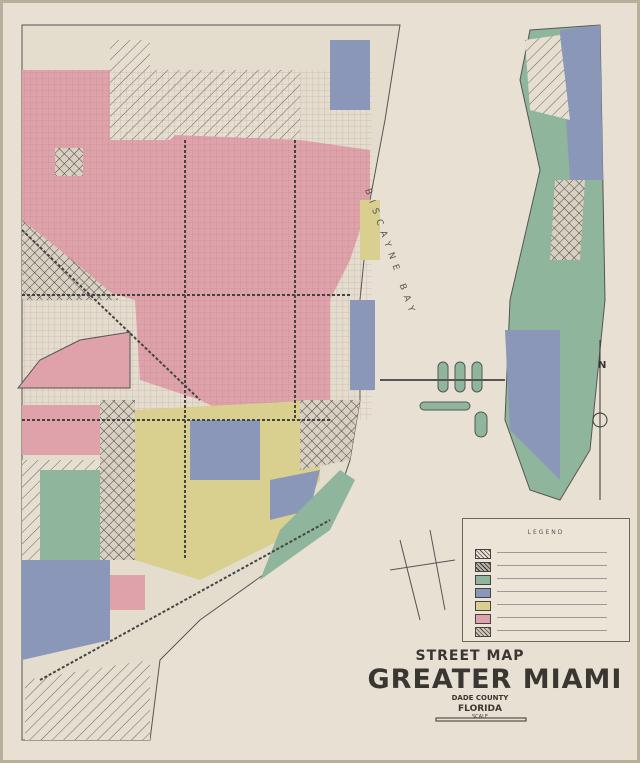 This screenshot has width=640, height=763. Describe the element at coordinates (545, 619) in the screenshot. I see `legend-item-grade-d` at that location.